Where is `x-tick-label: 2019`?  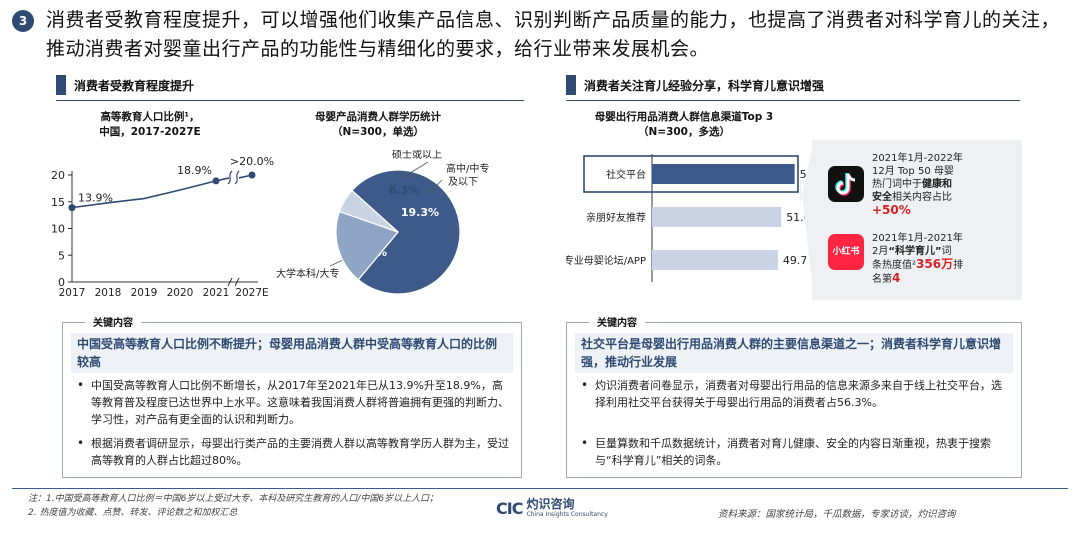
x-tick-label: 2019 is located at coordinates (144, 293).